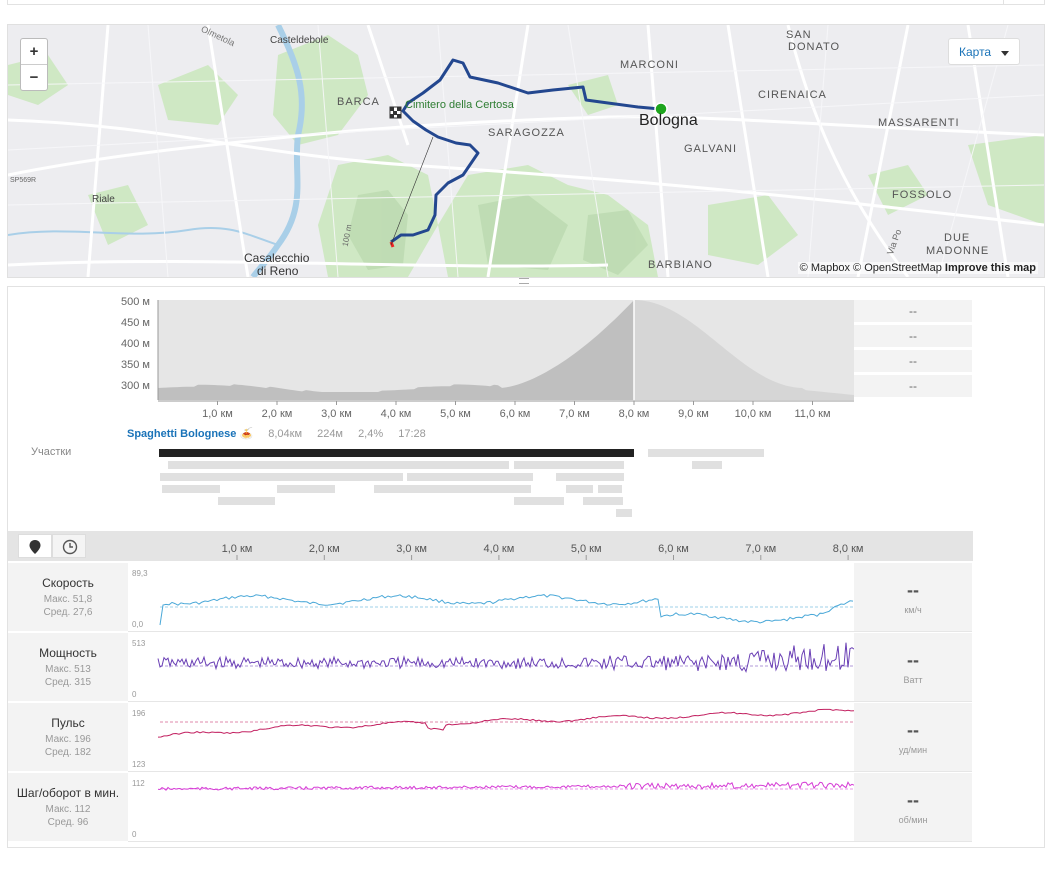 The height and width of the screenshot is (870, 1048). Describe the element at coordinates (285, 434) in the screenshot. I see `segment-distance: 8,04км` at that location.